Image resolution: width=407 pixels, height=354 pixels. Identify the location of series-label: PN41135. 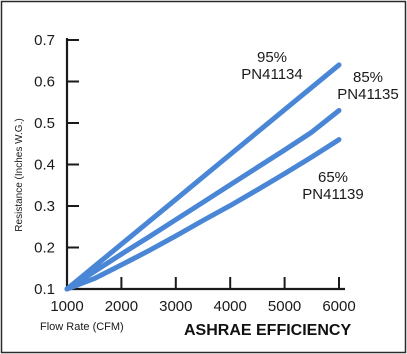
(367, 94).